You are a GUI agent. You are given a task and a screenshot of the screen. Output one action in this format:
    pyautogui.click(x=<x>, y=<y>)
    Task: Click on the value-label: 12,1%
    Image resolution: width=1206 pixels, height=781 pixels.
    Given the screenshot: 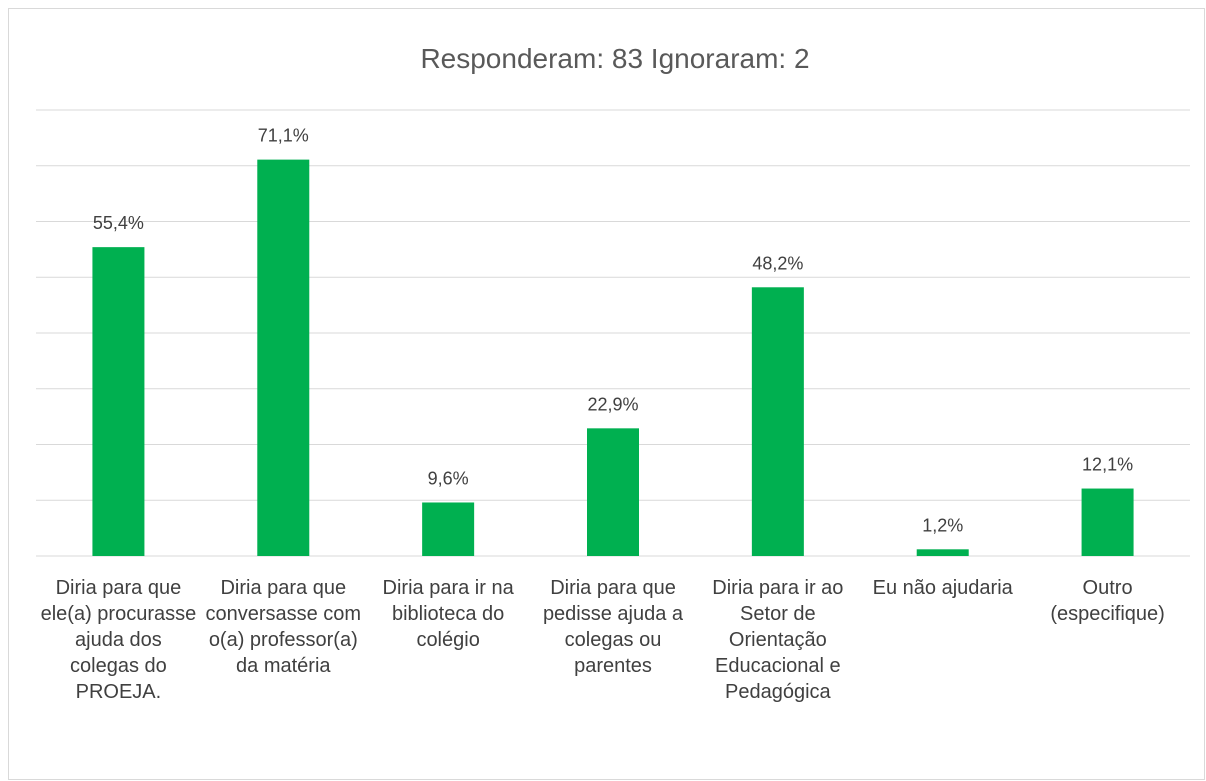 What is the action you would take?
    pyautogui.click(x=1107, y=465)
    